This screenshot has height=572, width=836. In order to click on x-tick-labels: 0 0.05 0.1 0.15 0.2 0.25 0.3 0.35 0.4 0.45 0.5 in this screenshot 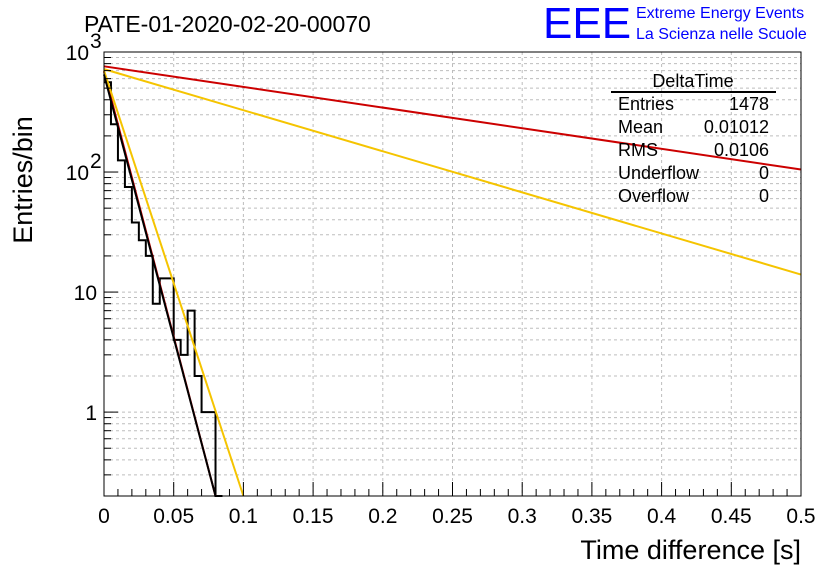, I will do `click(456, 516)`.